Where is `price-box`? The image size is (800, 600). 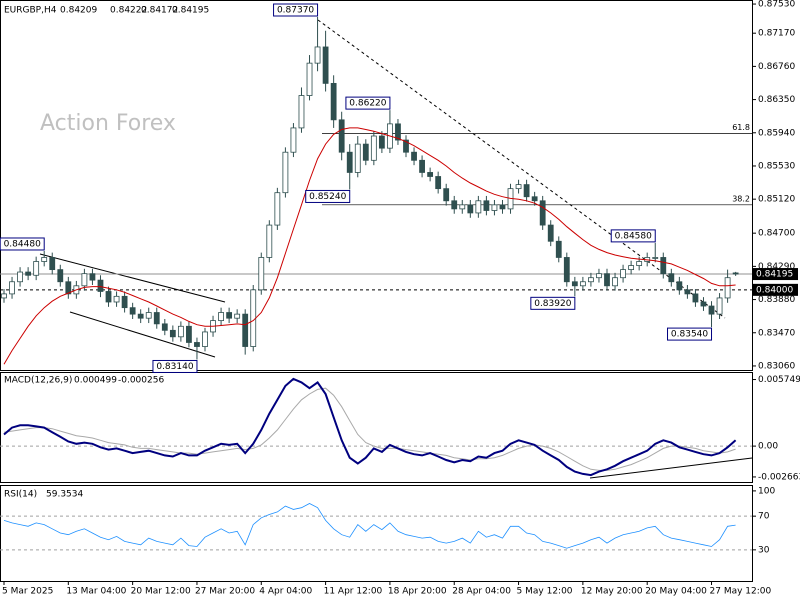
price-box is located at coordinates (775, 274).